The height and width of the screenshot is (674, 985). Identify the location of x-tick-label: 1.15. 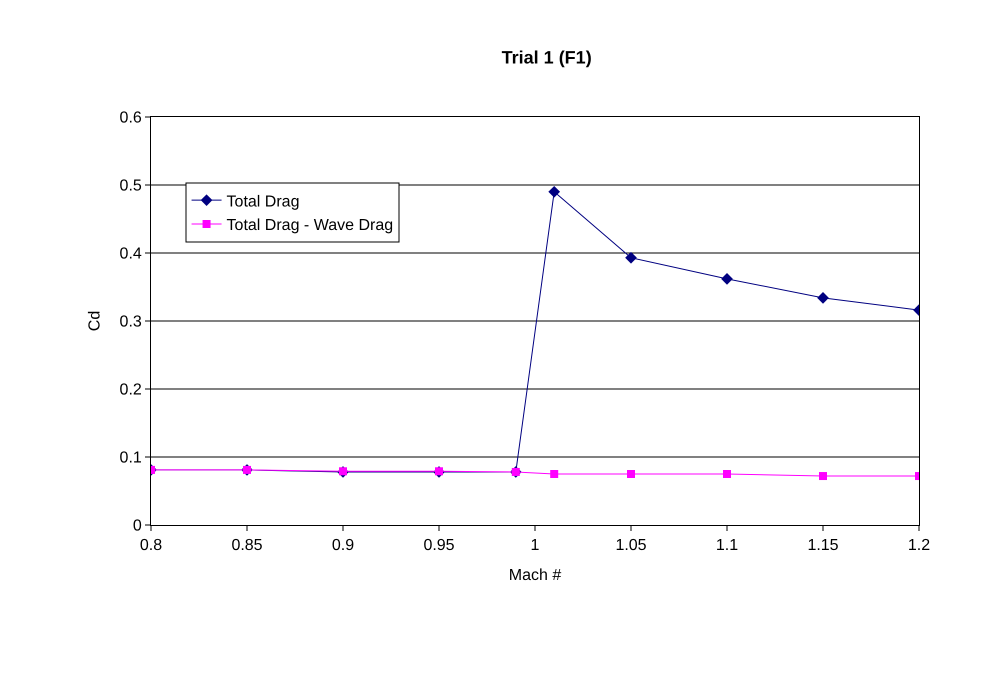
(823, 545).